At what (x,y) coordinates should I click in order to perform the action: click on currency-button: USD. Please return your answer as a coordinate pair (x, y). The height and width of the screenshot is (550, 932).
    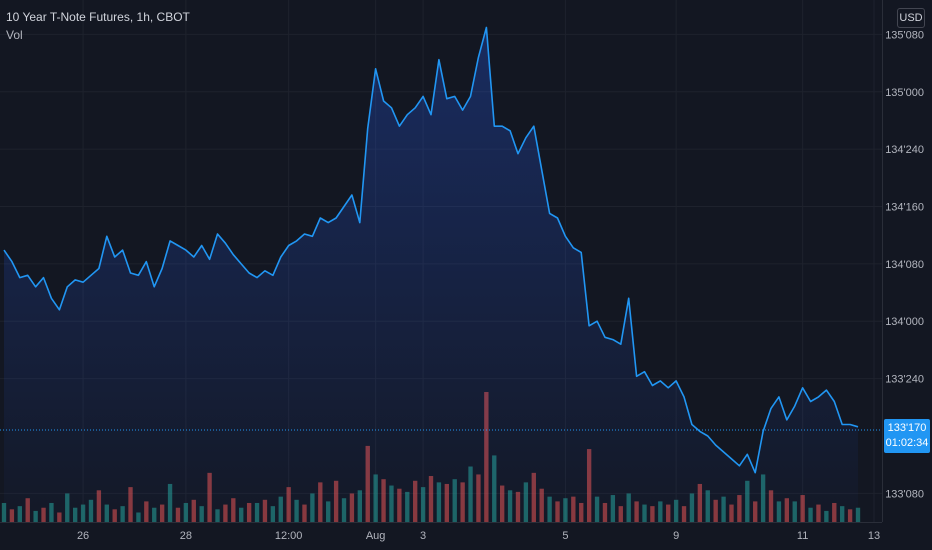
    Looking at the image, I should click on (911, 18).